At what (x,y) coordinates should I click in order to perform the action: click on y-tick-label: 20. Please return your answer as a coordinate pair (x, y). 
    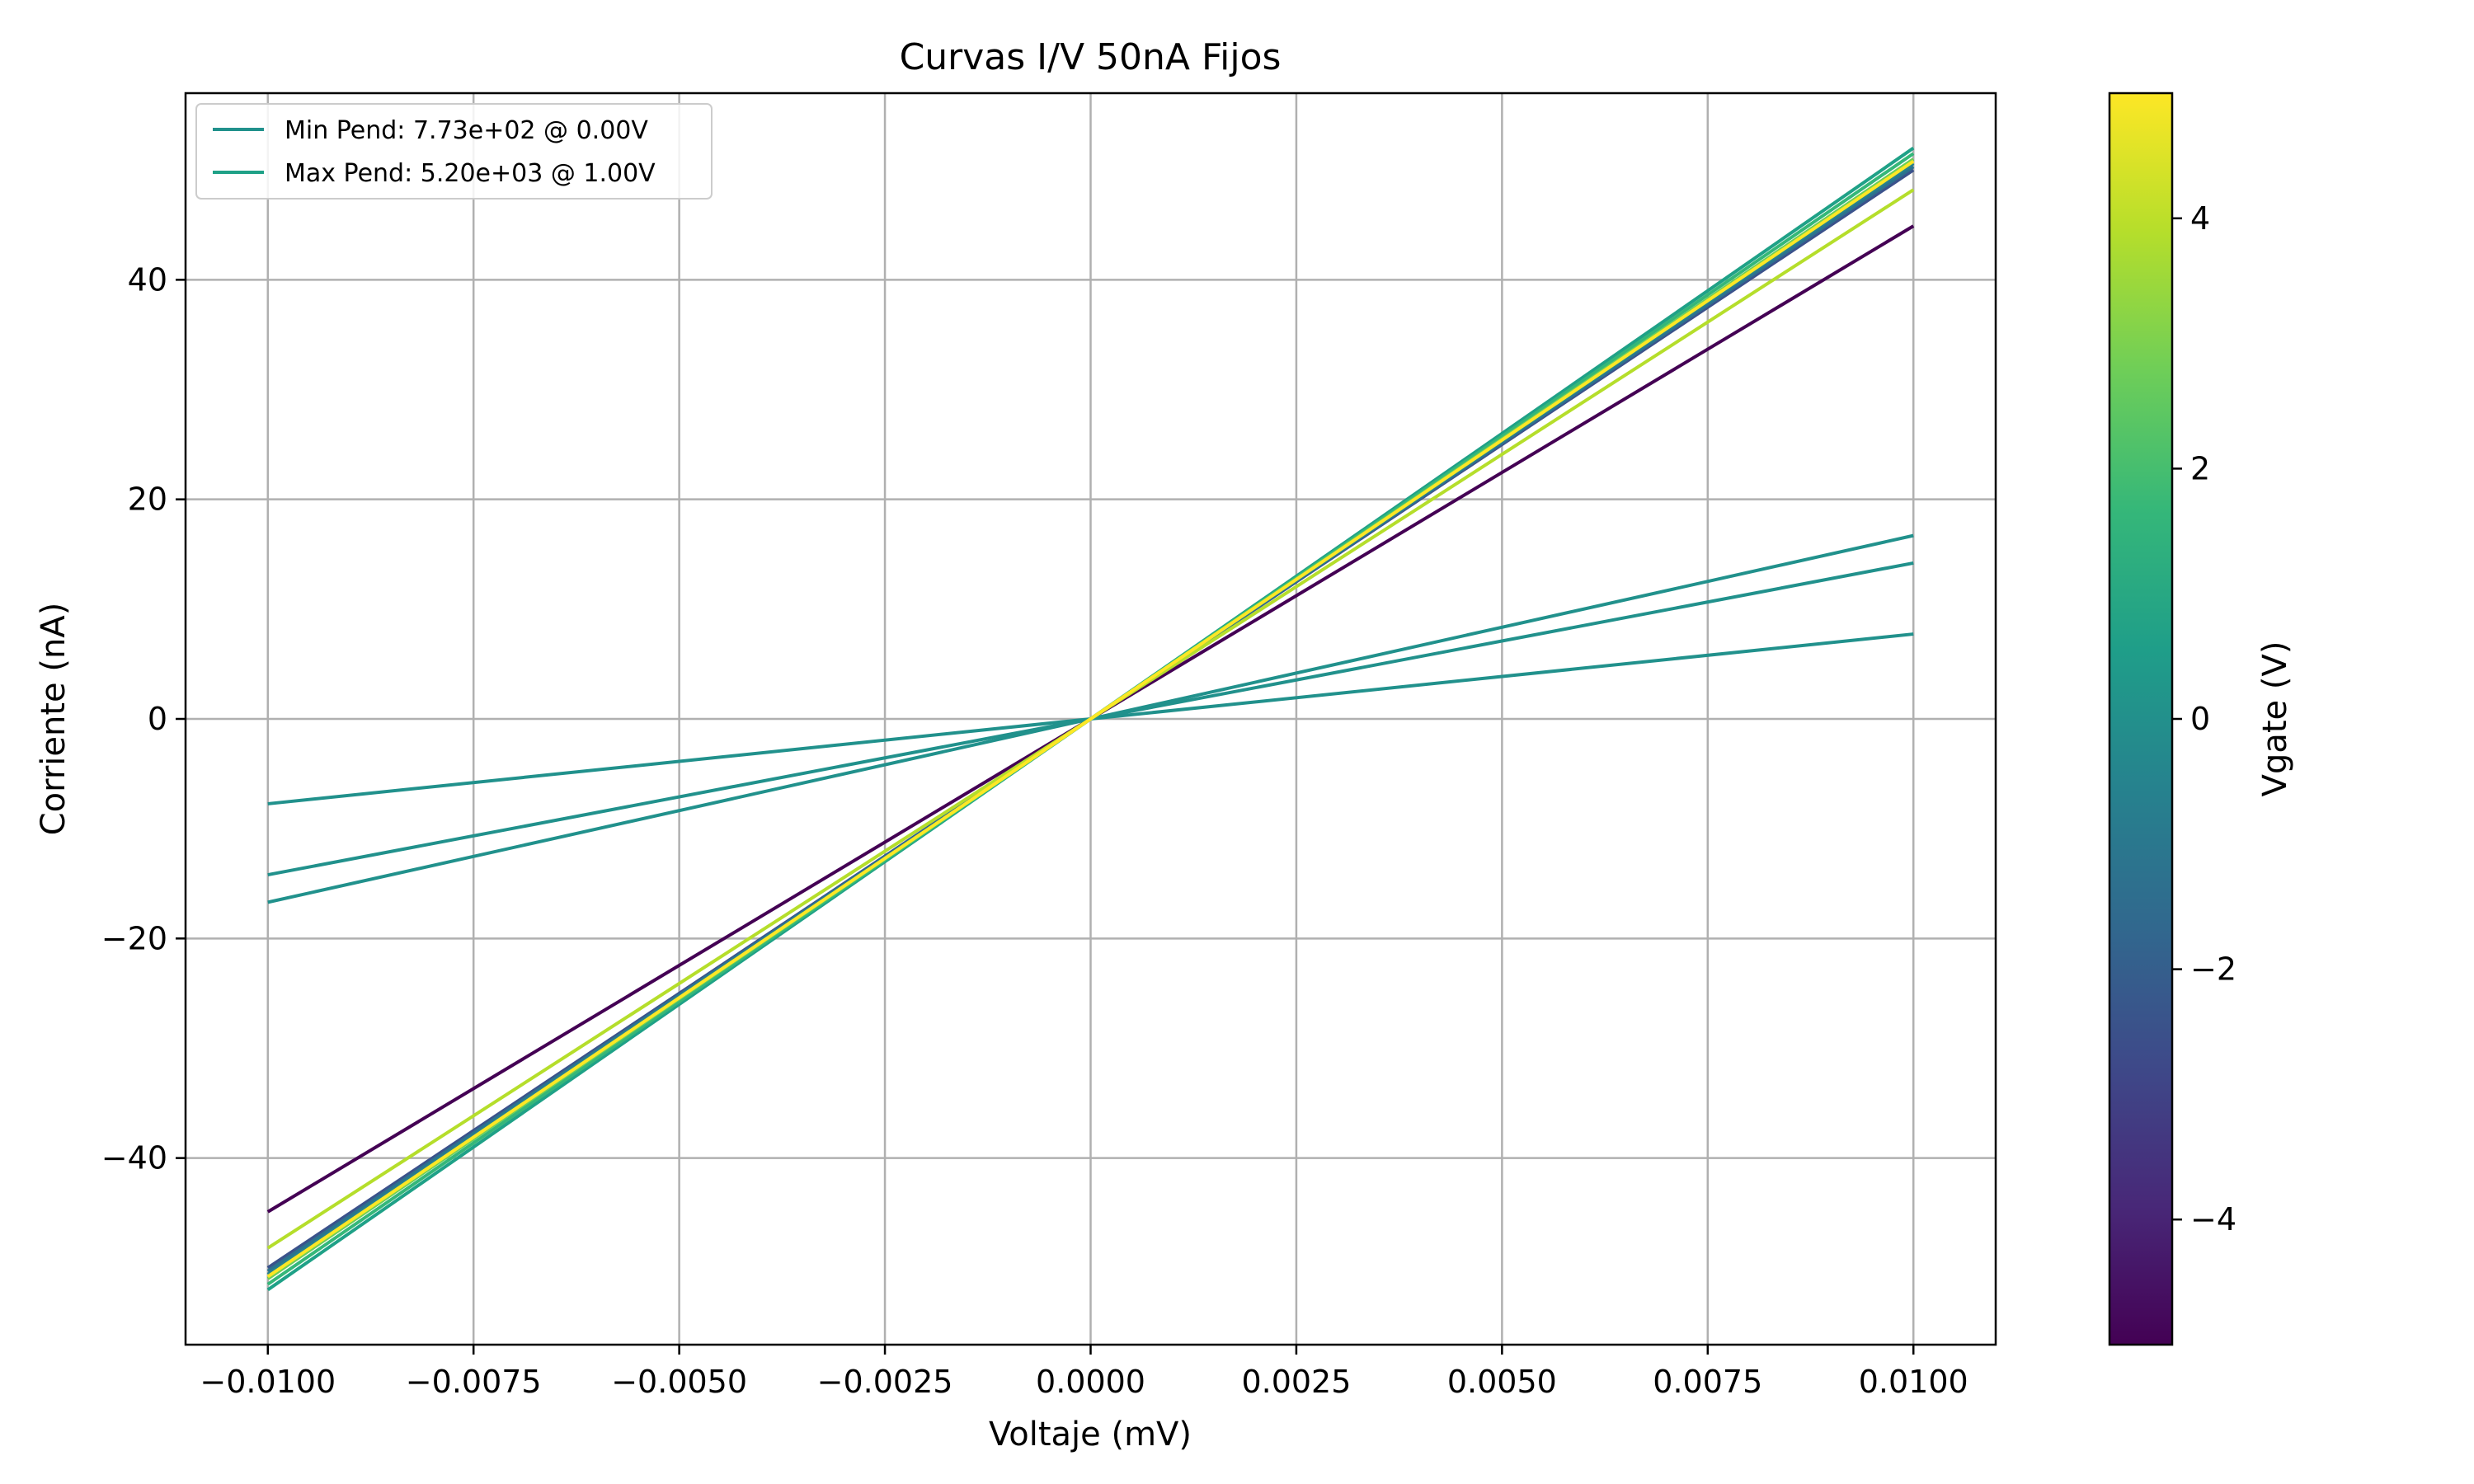
    Looking at the image, I should click on (147, 500).